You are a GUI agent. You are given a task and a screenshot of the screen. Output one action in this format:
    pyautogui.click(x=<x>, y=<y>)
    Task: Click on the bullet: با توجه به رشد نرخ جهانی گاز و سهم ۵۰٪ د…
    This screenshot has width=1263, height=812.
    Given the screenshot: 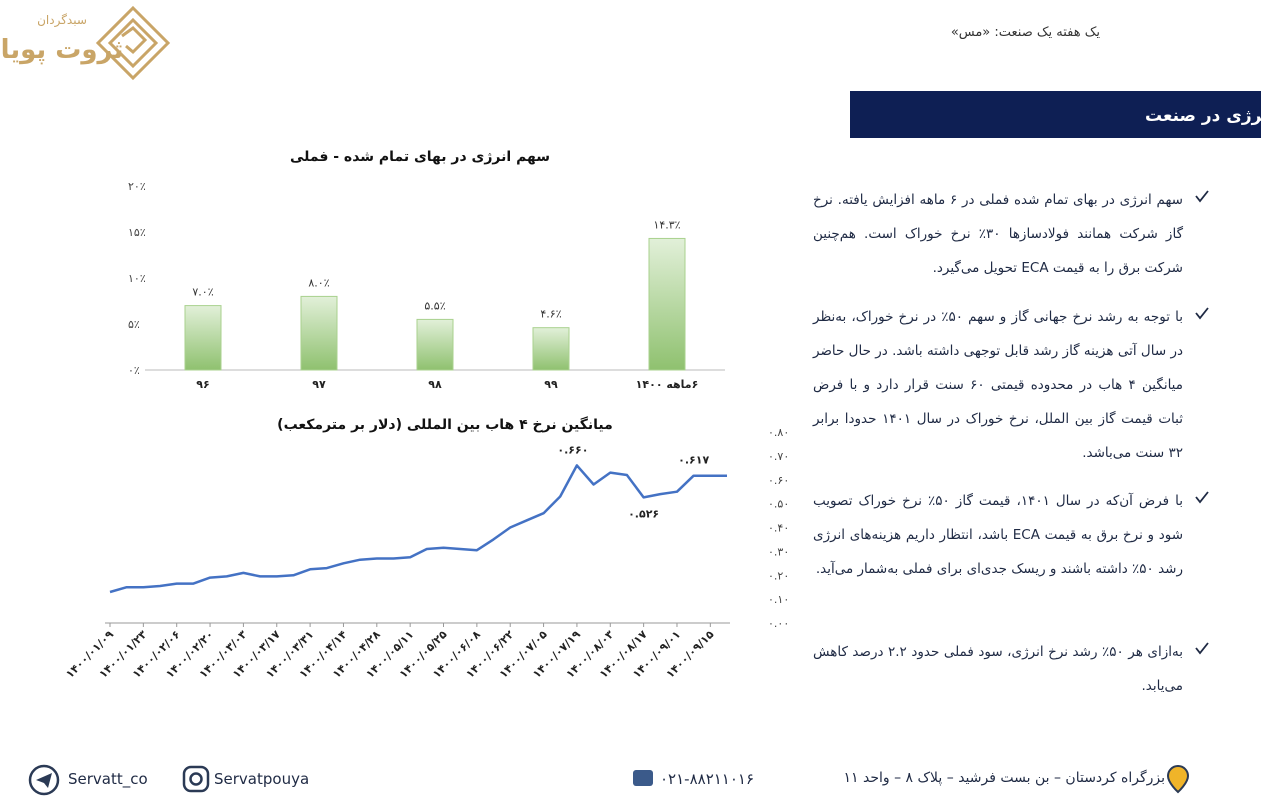 What is the action you would take?
    pyautogui.click(x=998, y=385)
    